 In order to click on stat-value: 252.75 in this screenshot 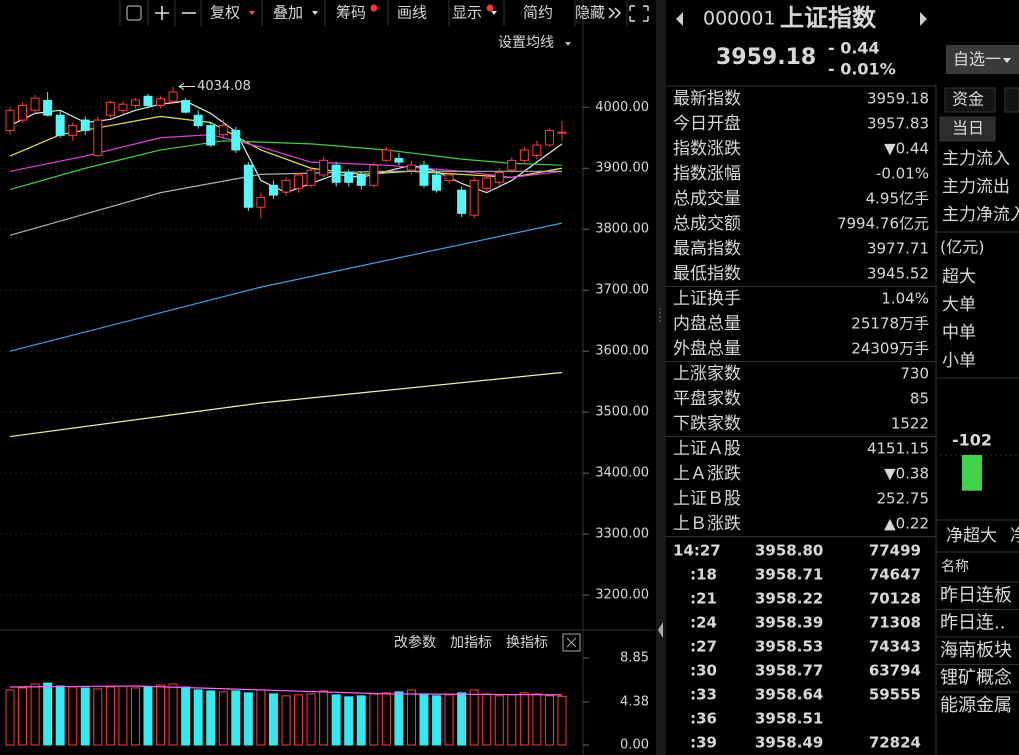, I will do `click(903, 499)`.